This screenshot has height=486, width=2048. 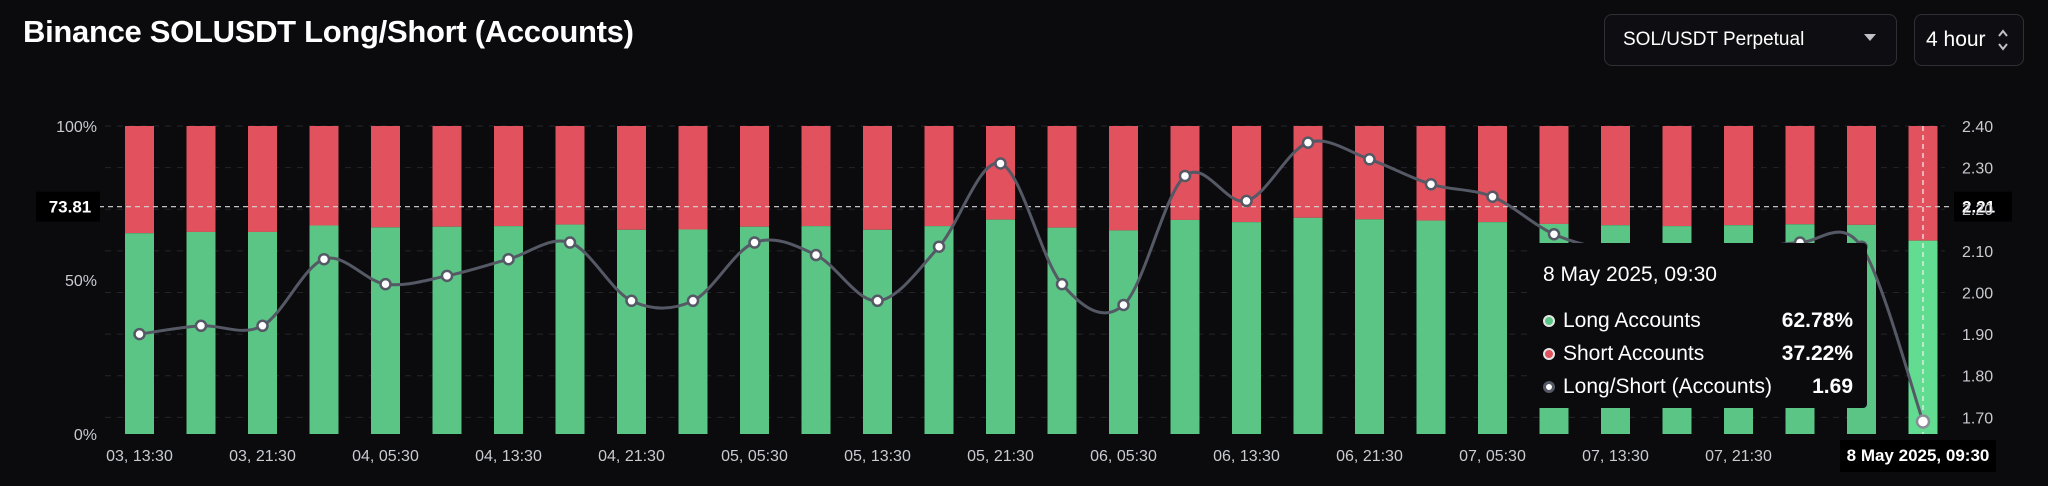 What do you see at coordinates (1977, 169) in the screenshot?
I see `y-right-tick-label: 2.30` at bounding box center [1977, 169].